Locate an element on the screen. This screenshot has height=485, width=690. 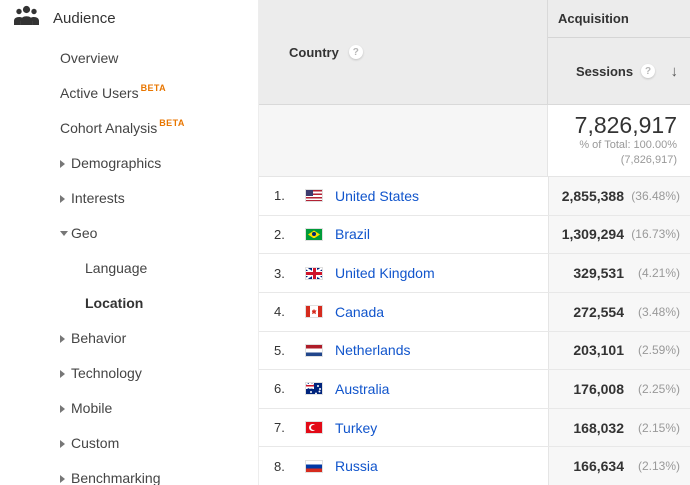
sidebar-item-custom: Custom is located at coordinates (129, 442).